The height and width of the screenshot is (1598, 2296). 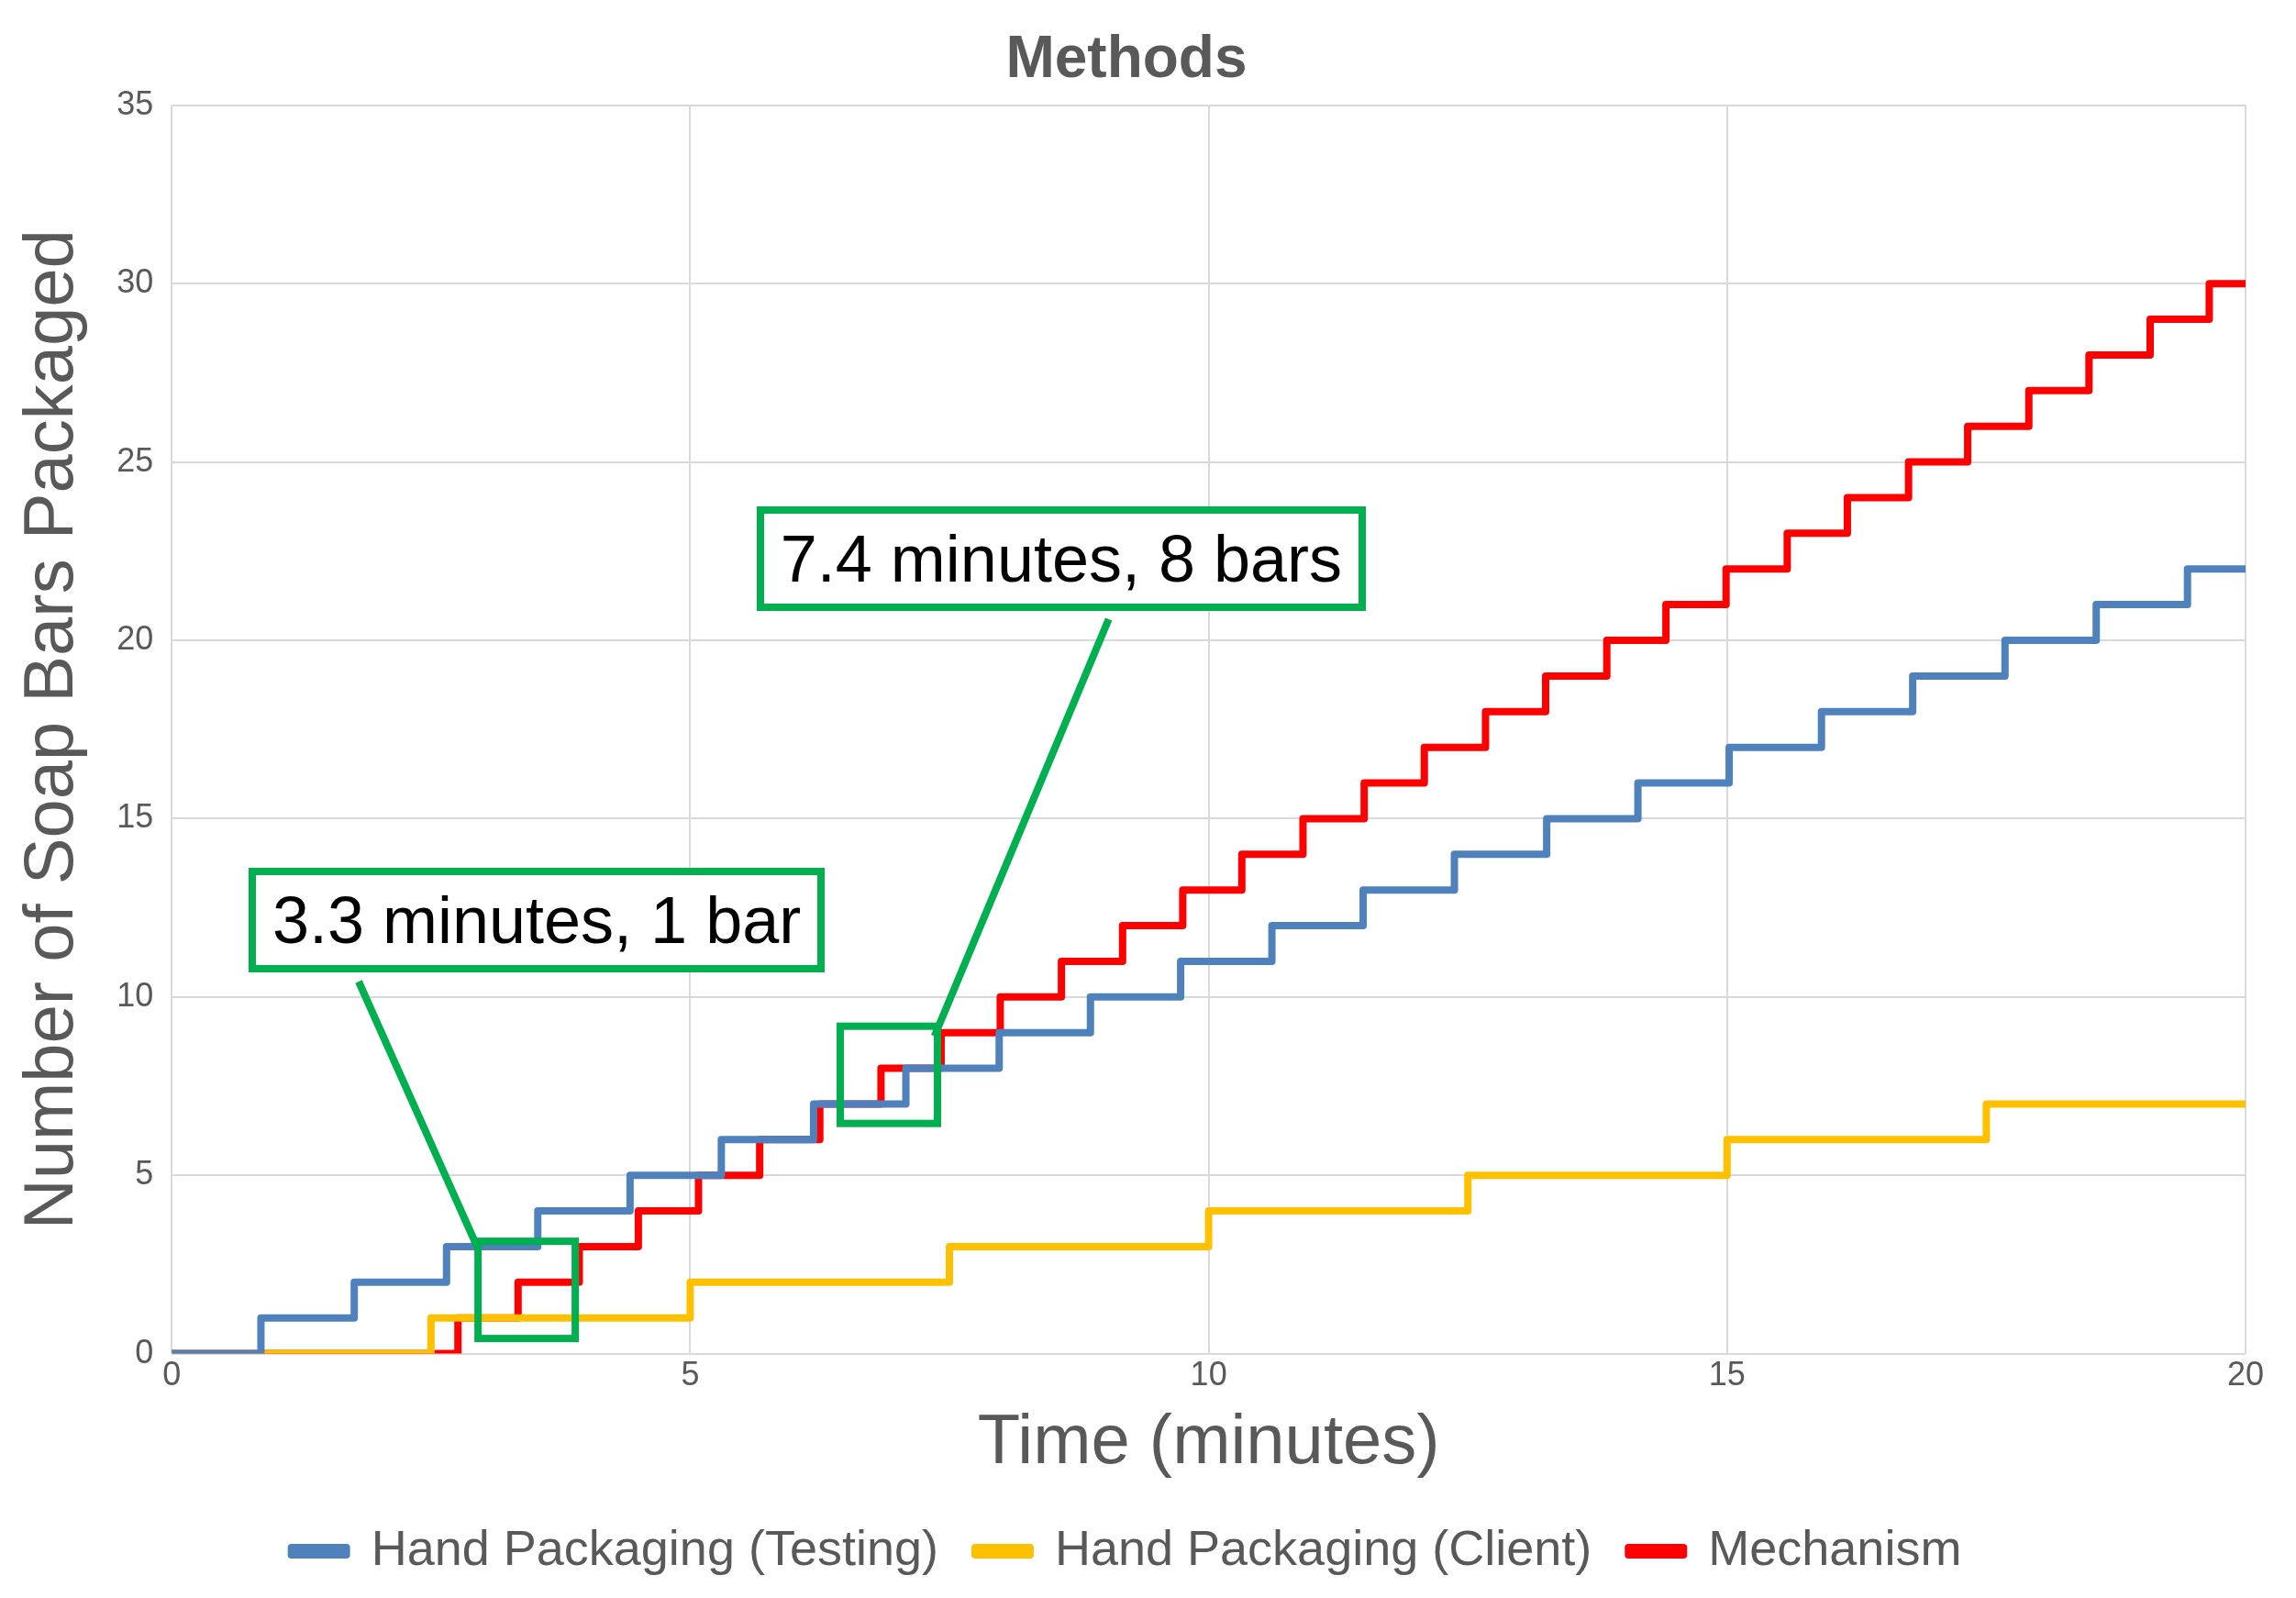 I want to click on x-tick-label: 10, so click(x=1208, y=1374).